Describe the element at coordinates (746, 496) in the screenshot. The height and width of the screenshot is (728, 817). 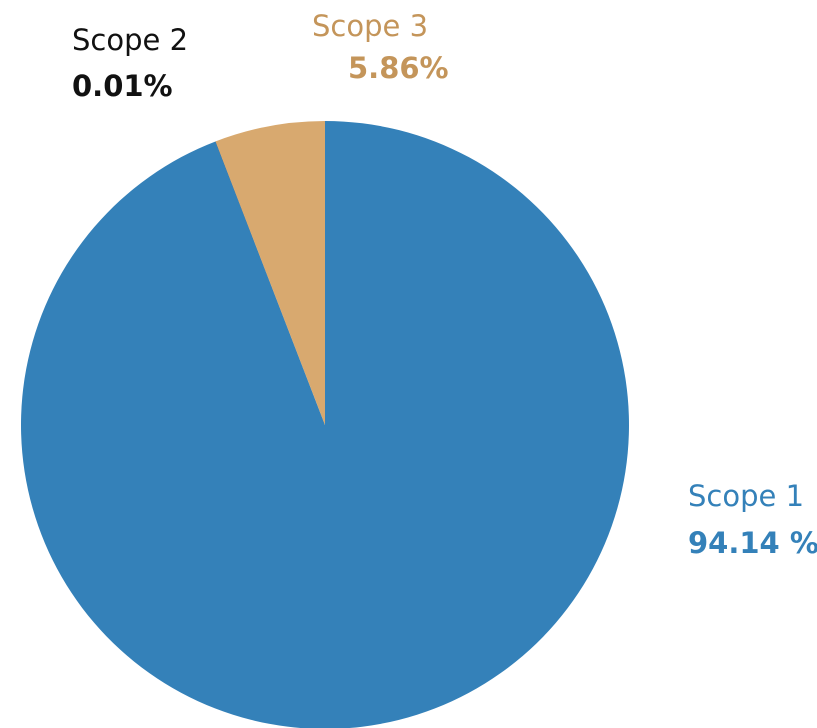
I see `slice-label: Scope 1` at that location.